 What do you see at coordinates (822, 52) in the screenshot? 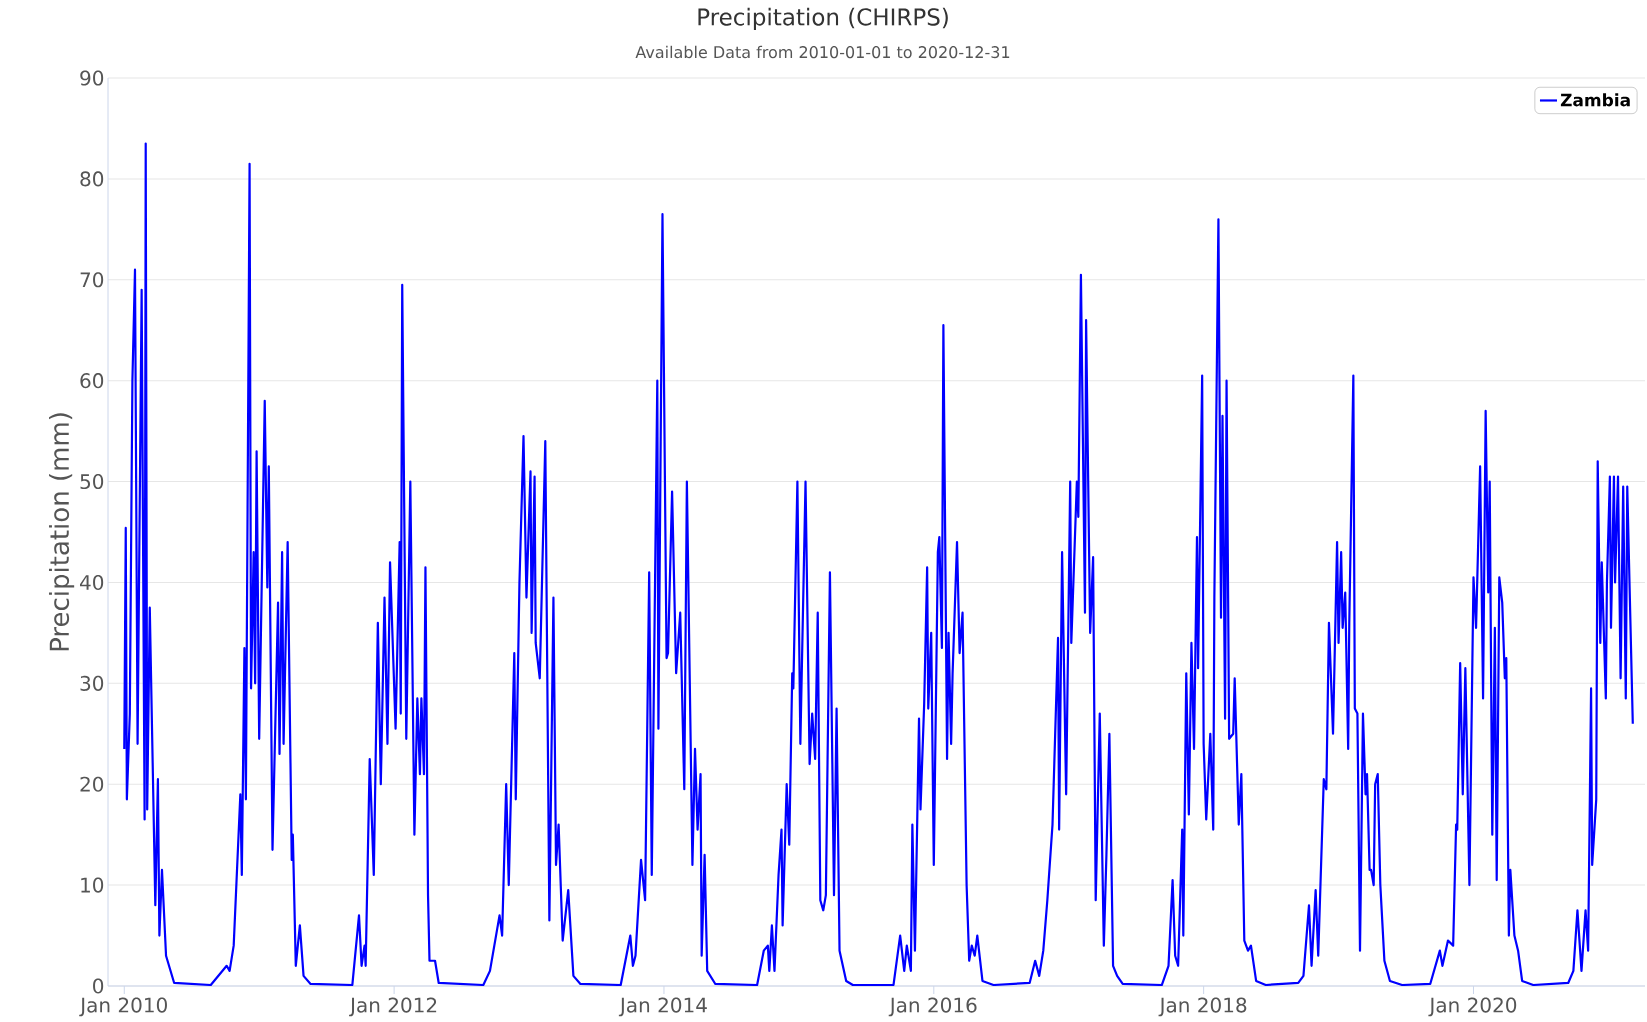
I see `chart-subtitle: Available Data from 2010-01-01 to 2020-12-31` at bounding box center [822, 52].